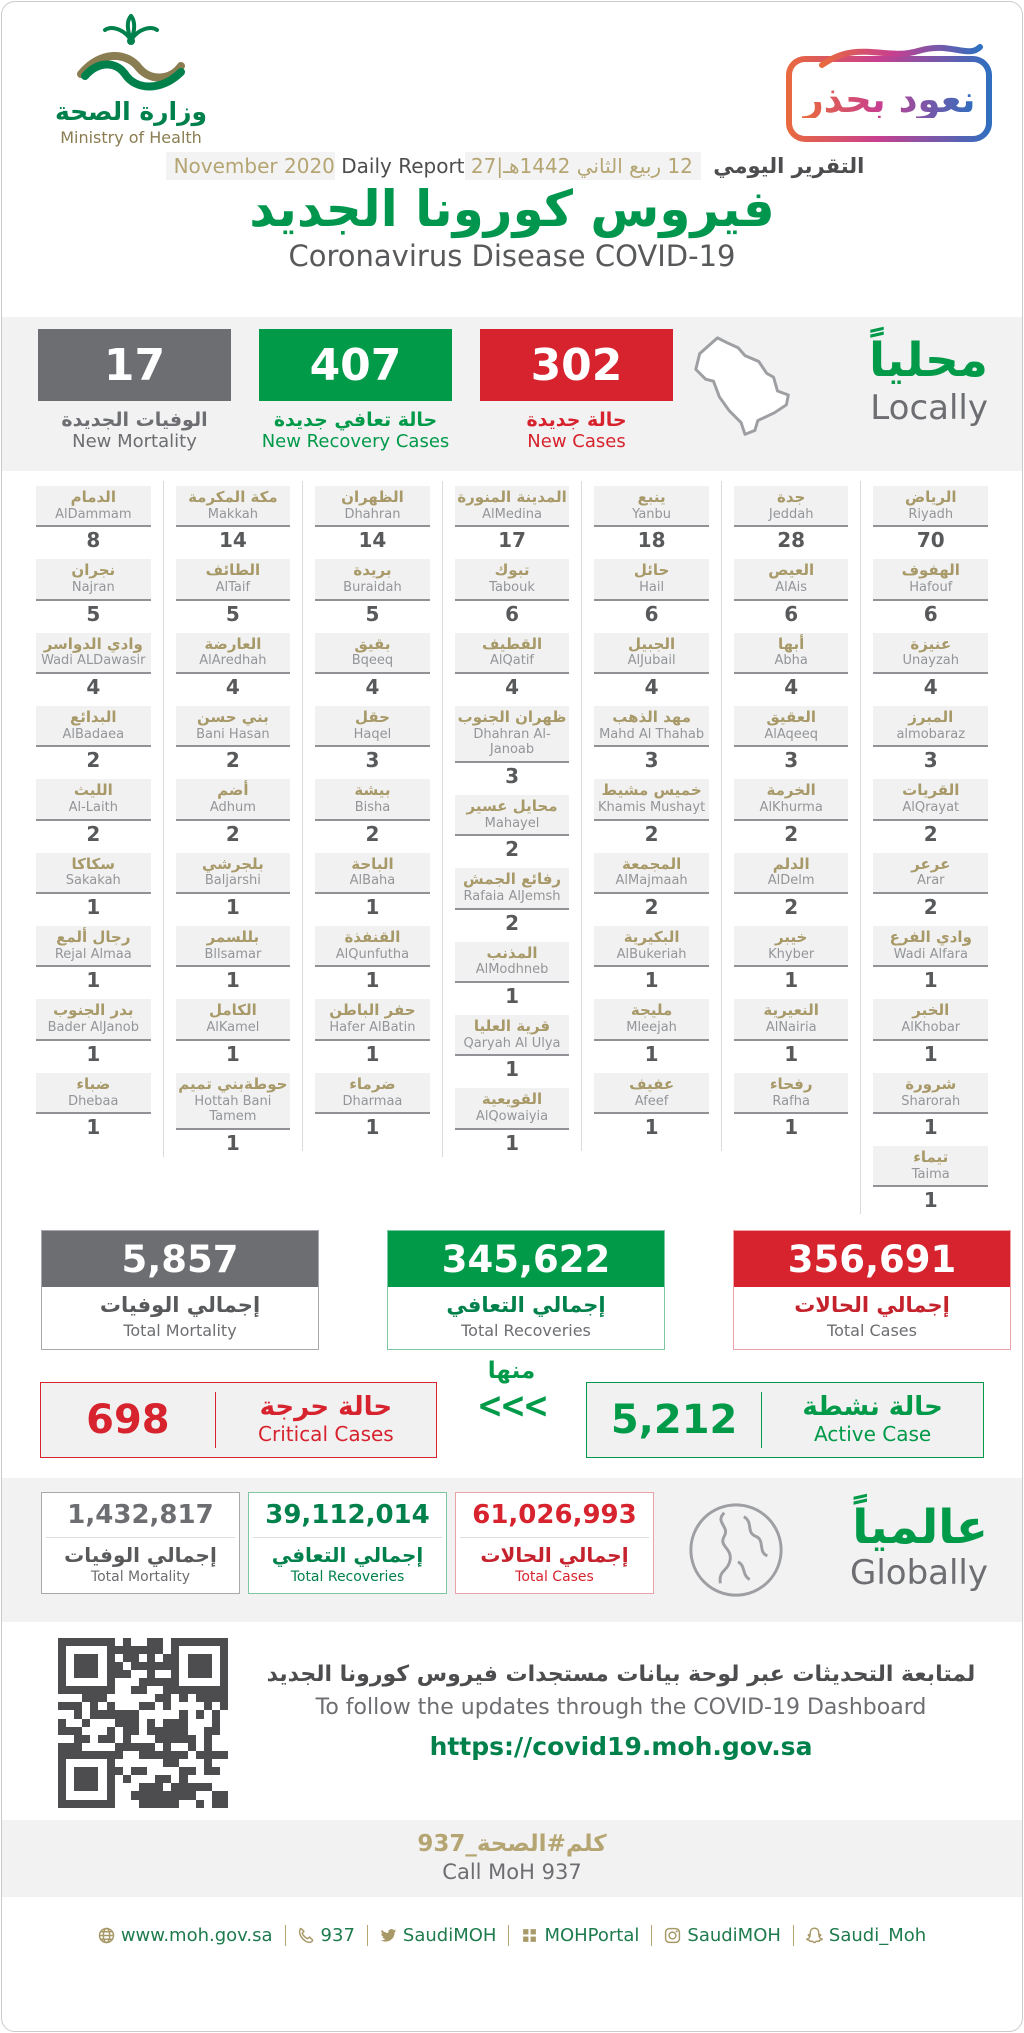  I want to click on city-name-box: حائل Hail, so click(651, 580).